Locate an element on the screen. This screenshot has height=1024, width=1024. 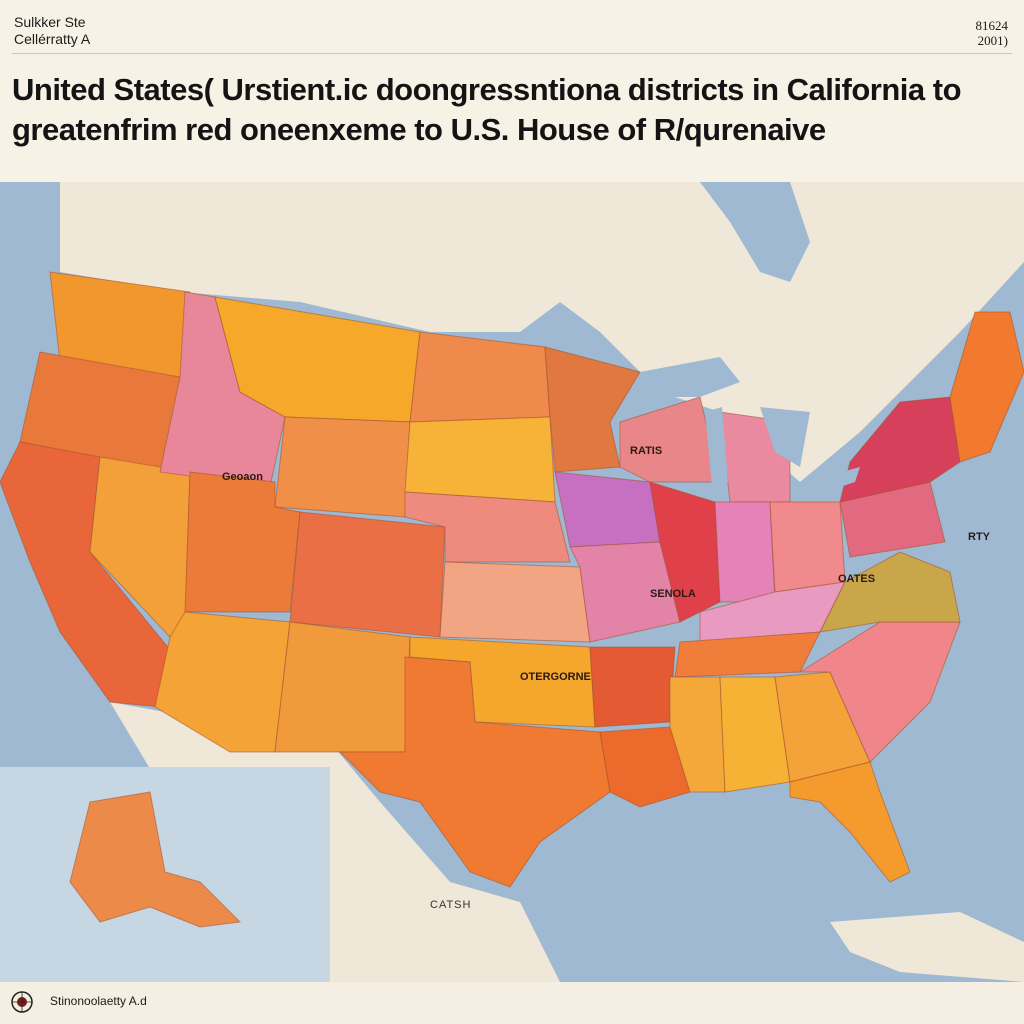
lake-huron is located at coordinates (785, 437).